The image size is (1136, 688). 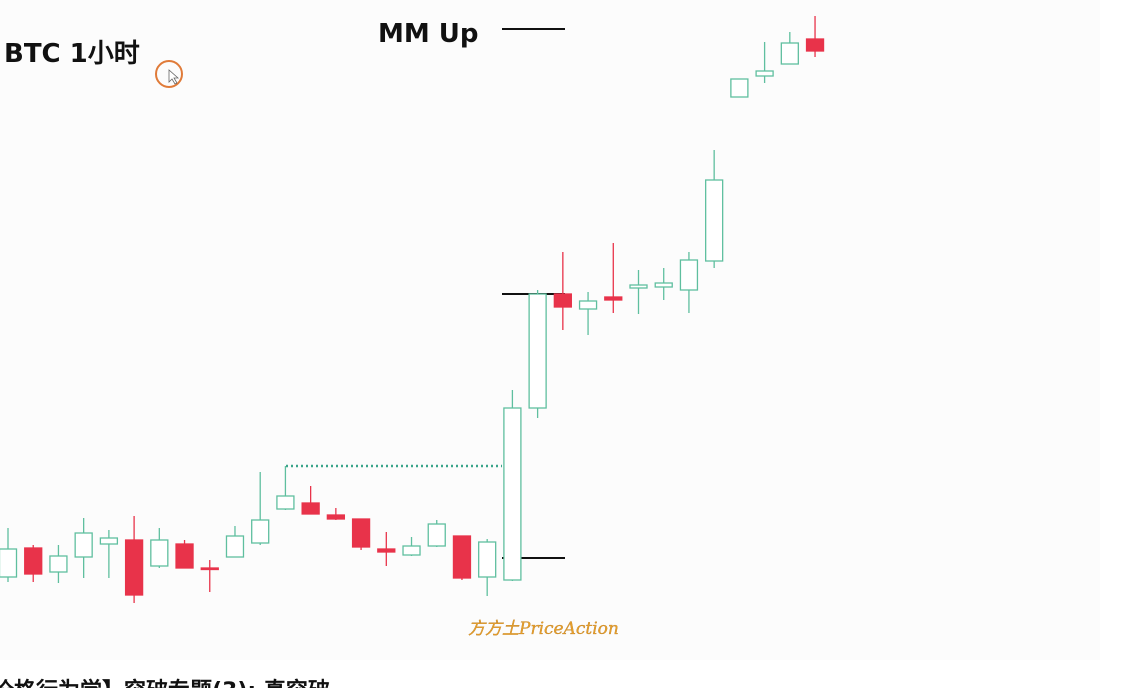 I want to click on cursor, so click(x=174, y=77).